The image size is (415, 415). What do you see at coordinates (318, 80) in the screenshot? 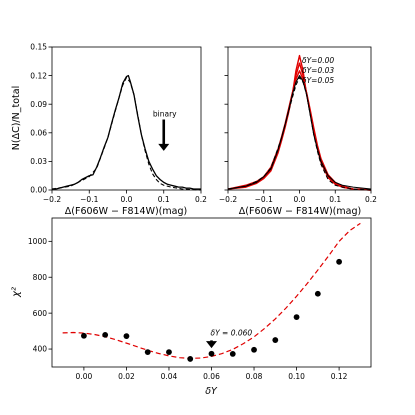
I see `legend-entry: δY=0.05` at bounding box center [318, 80].